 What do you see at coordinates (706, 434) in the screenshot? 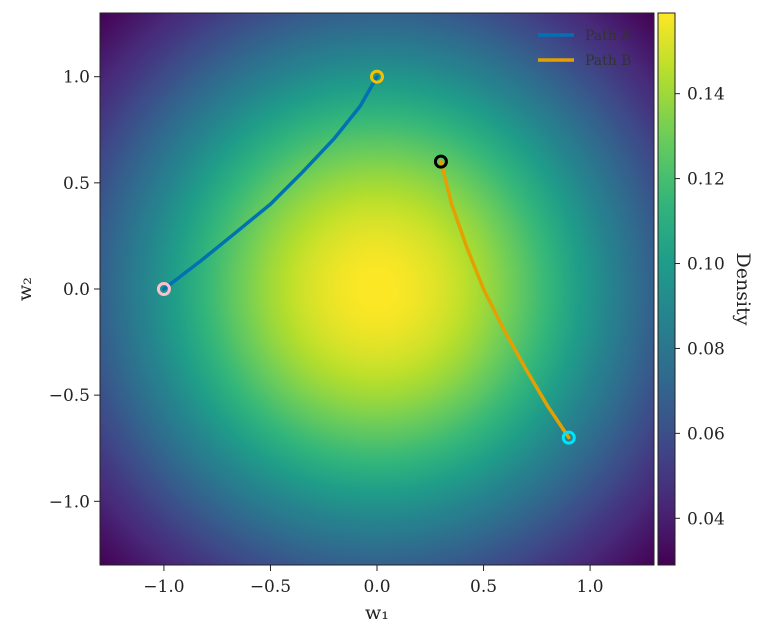
I see `colorbar-tick-label: 0.06` at bounding box center [706, 434].